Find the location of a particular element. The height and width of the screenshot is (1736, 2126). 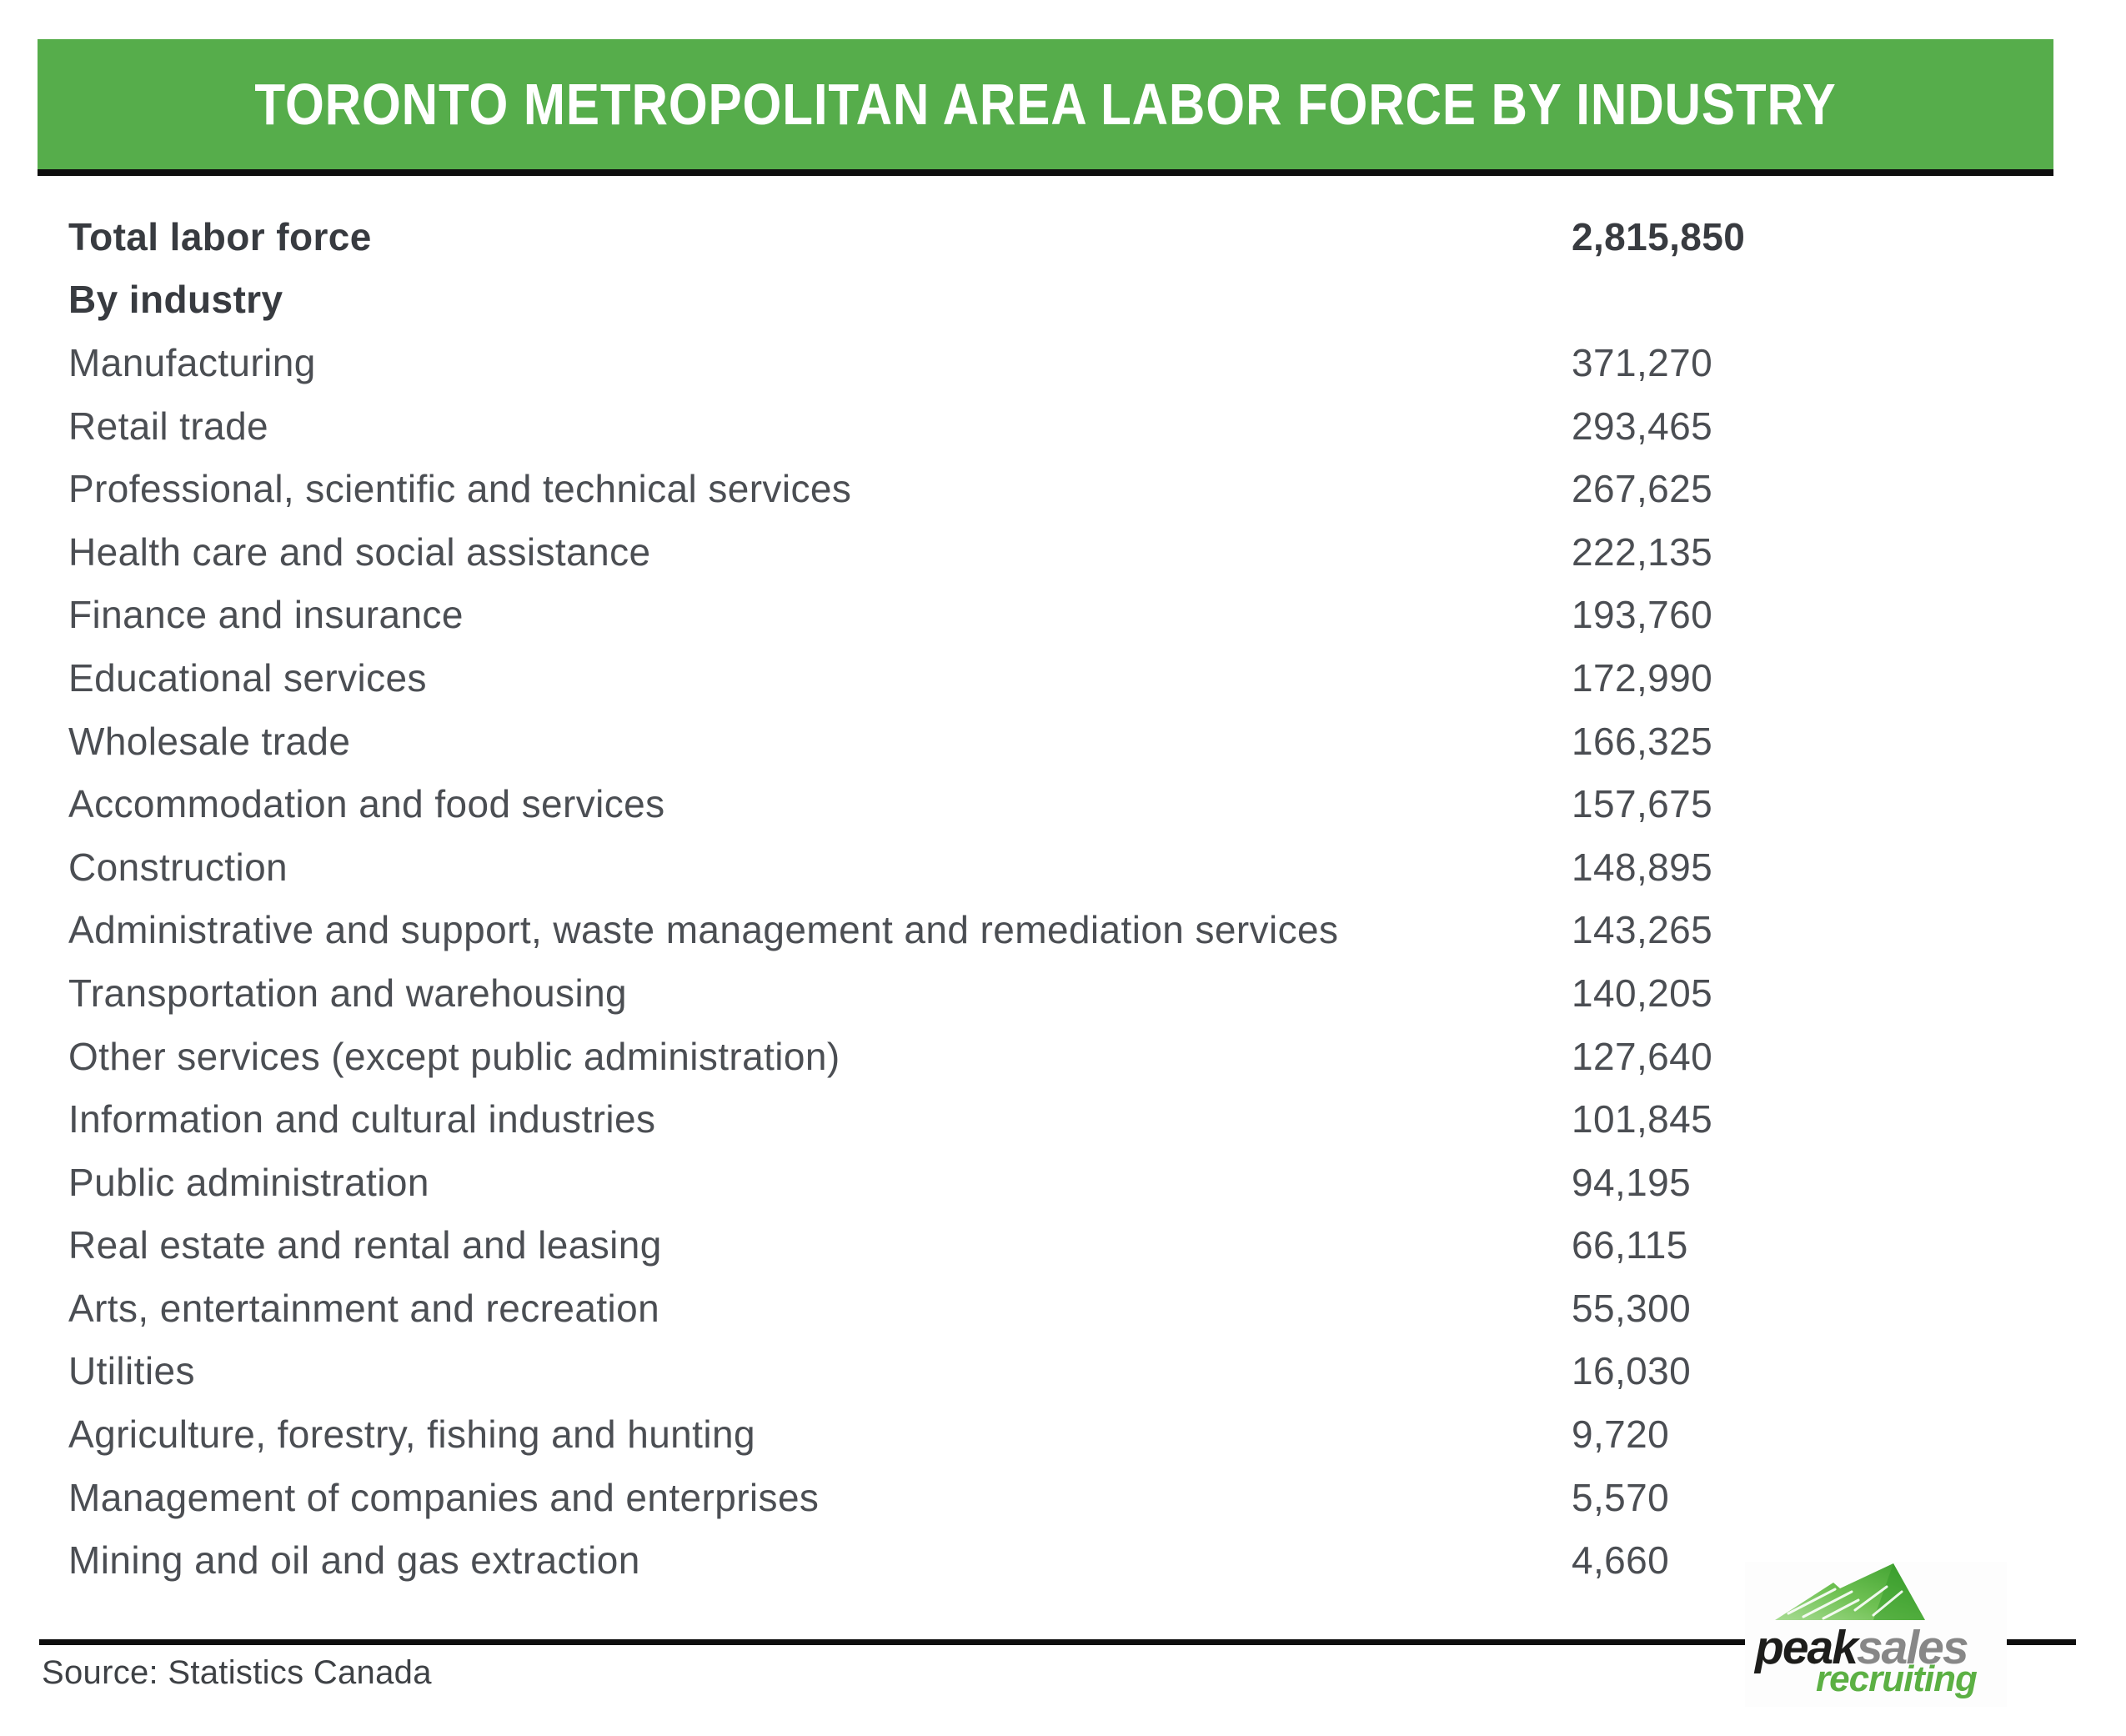

industry-label: Management of companies and enterprises is located at coordinates (444, 1497).